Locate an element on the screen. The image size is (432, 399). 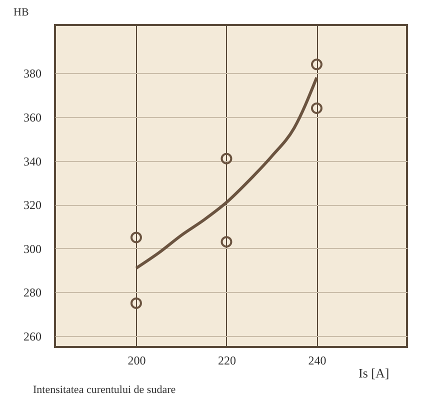
y-tick-label: 300 is located at coordinates (33, 249).